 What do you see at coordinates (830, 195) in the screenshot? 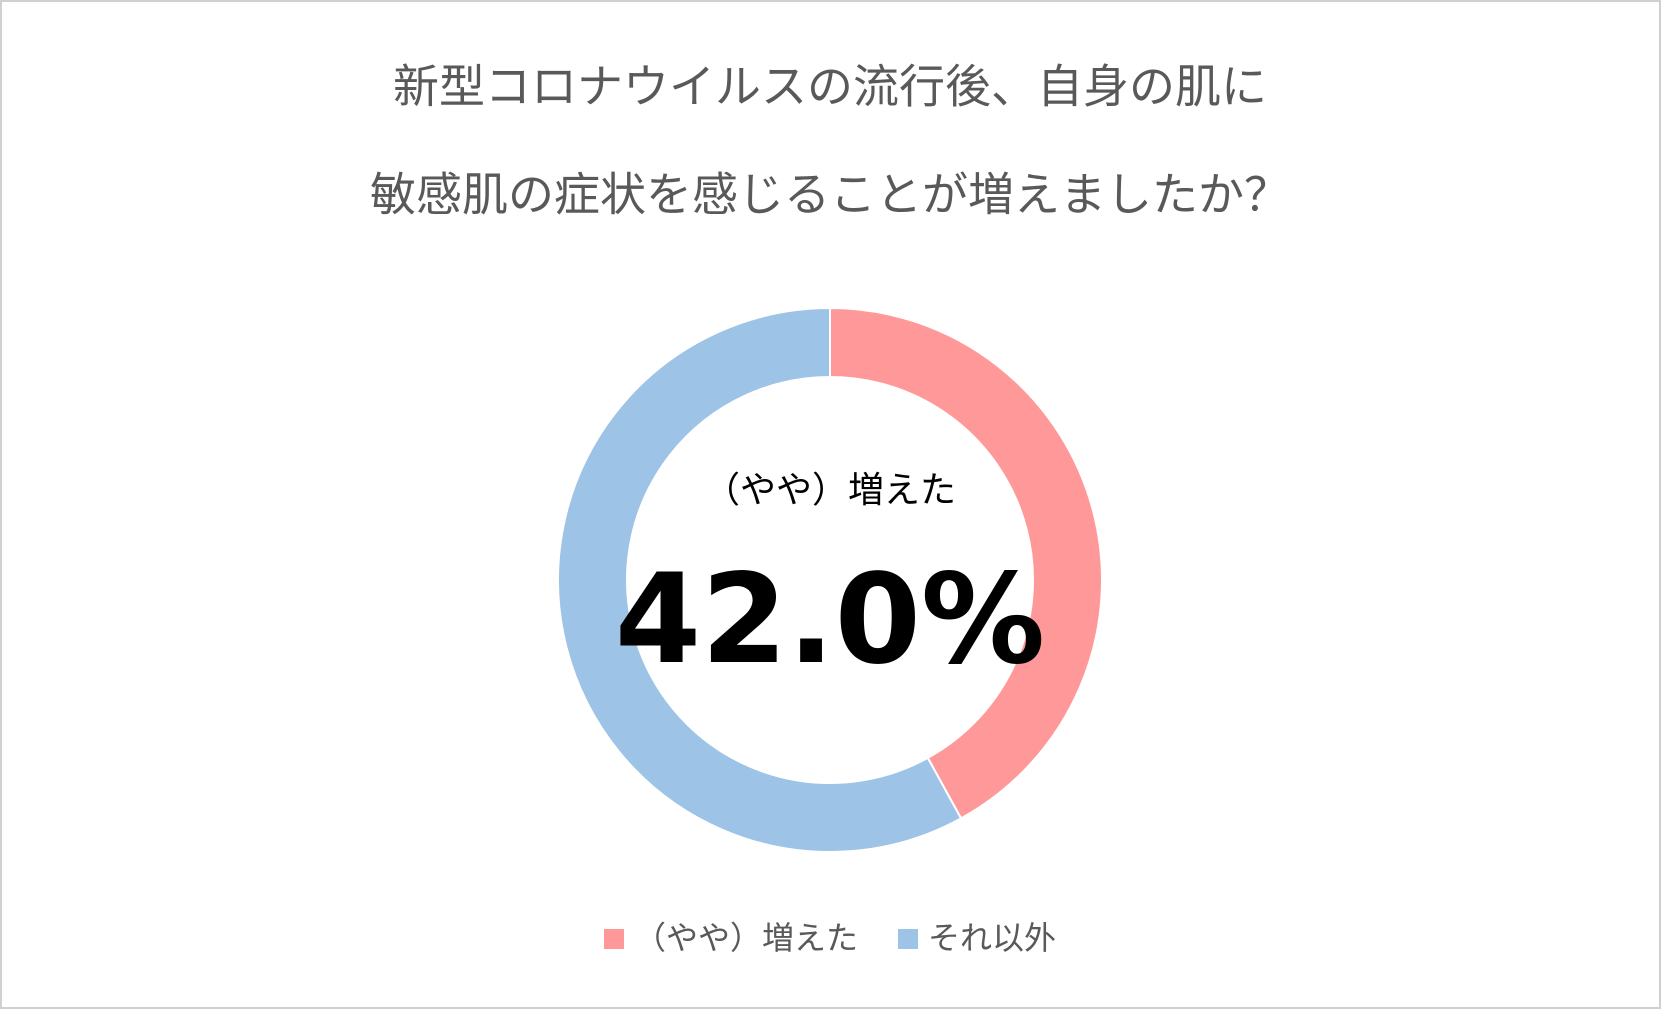
I see `chart-title: 敏感肌の症状を感じることが増えましたか？` at bounding box center [830, 195].